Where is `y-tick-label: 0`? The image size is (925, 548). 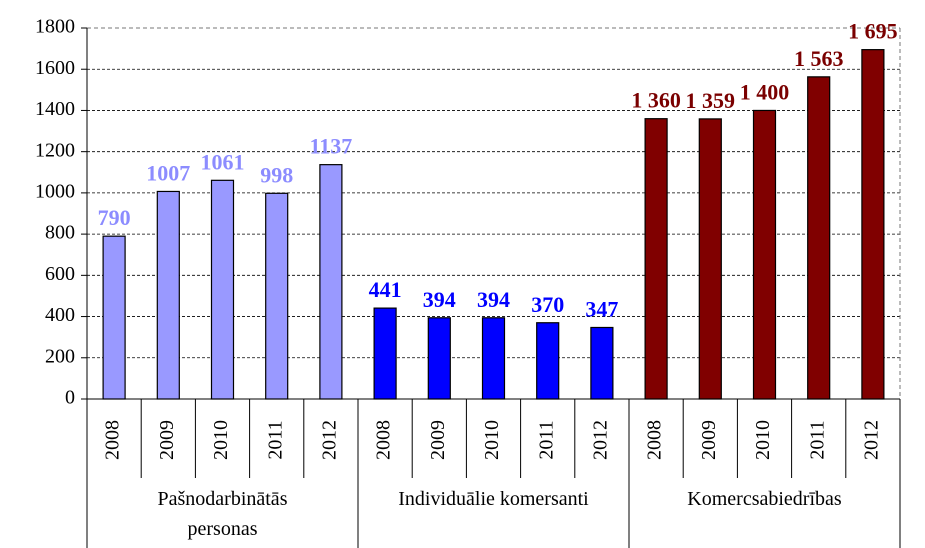 y-tick-label: 0 is located at coordinates (70, 398).